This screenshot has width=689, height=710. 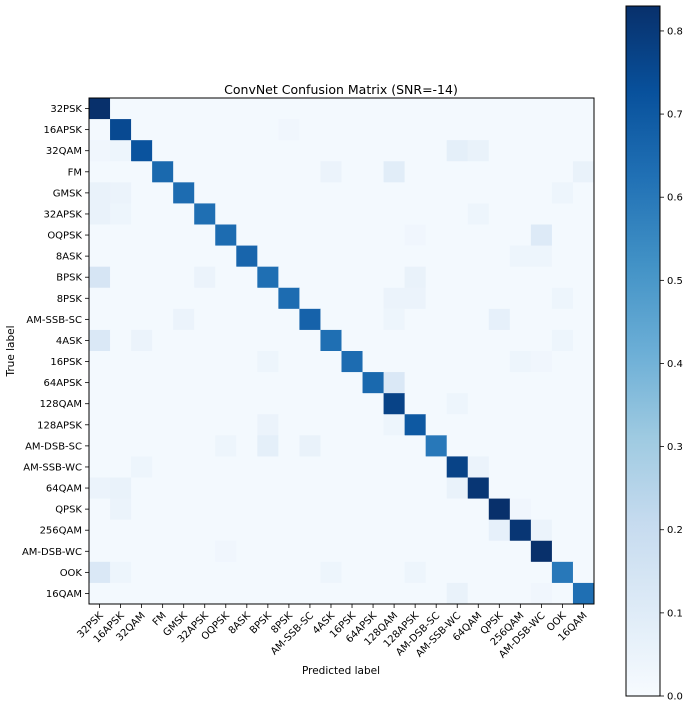 I want to click on colorbar: 0.0 0.1 0.2 0.3 0.4 0.5 0.6 0.7 0.8, so click(x=654, y=354).